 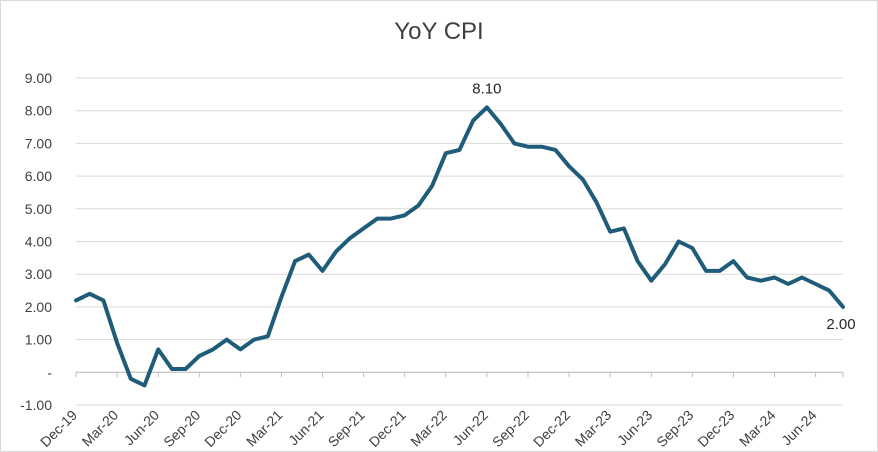 What do you see at coordinates (757, 428) in the screenshot?
I see `x-tick-label: Mar-24` at bounding box center [757, 428].